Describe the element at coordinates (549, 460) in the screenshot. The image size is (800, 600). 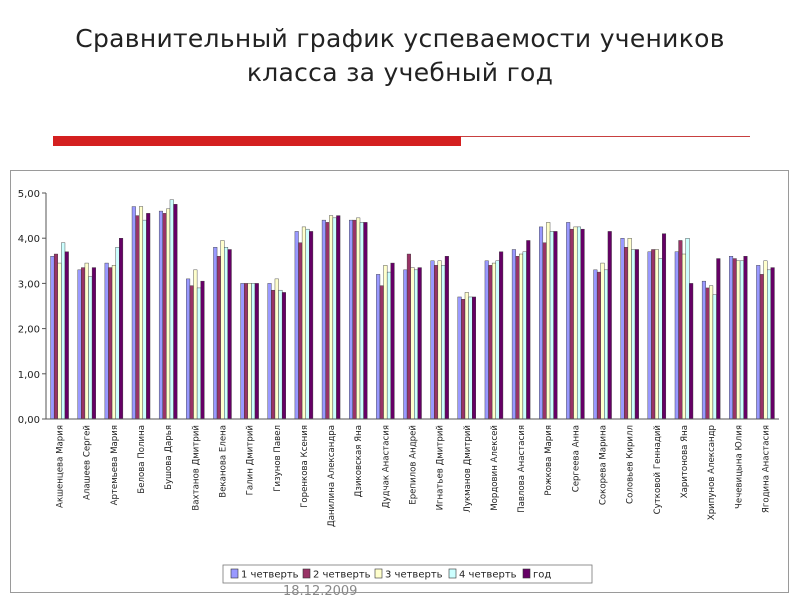
I see `x-tick-label: Рожкова Мария` at that location.